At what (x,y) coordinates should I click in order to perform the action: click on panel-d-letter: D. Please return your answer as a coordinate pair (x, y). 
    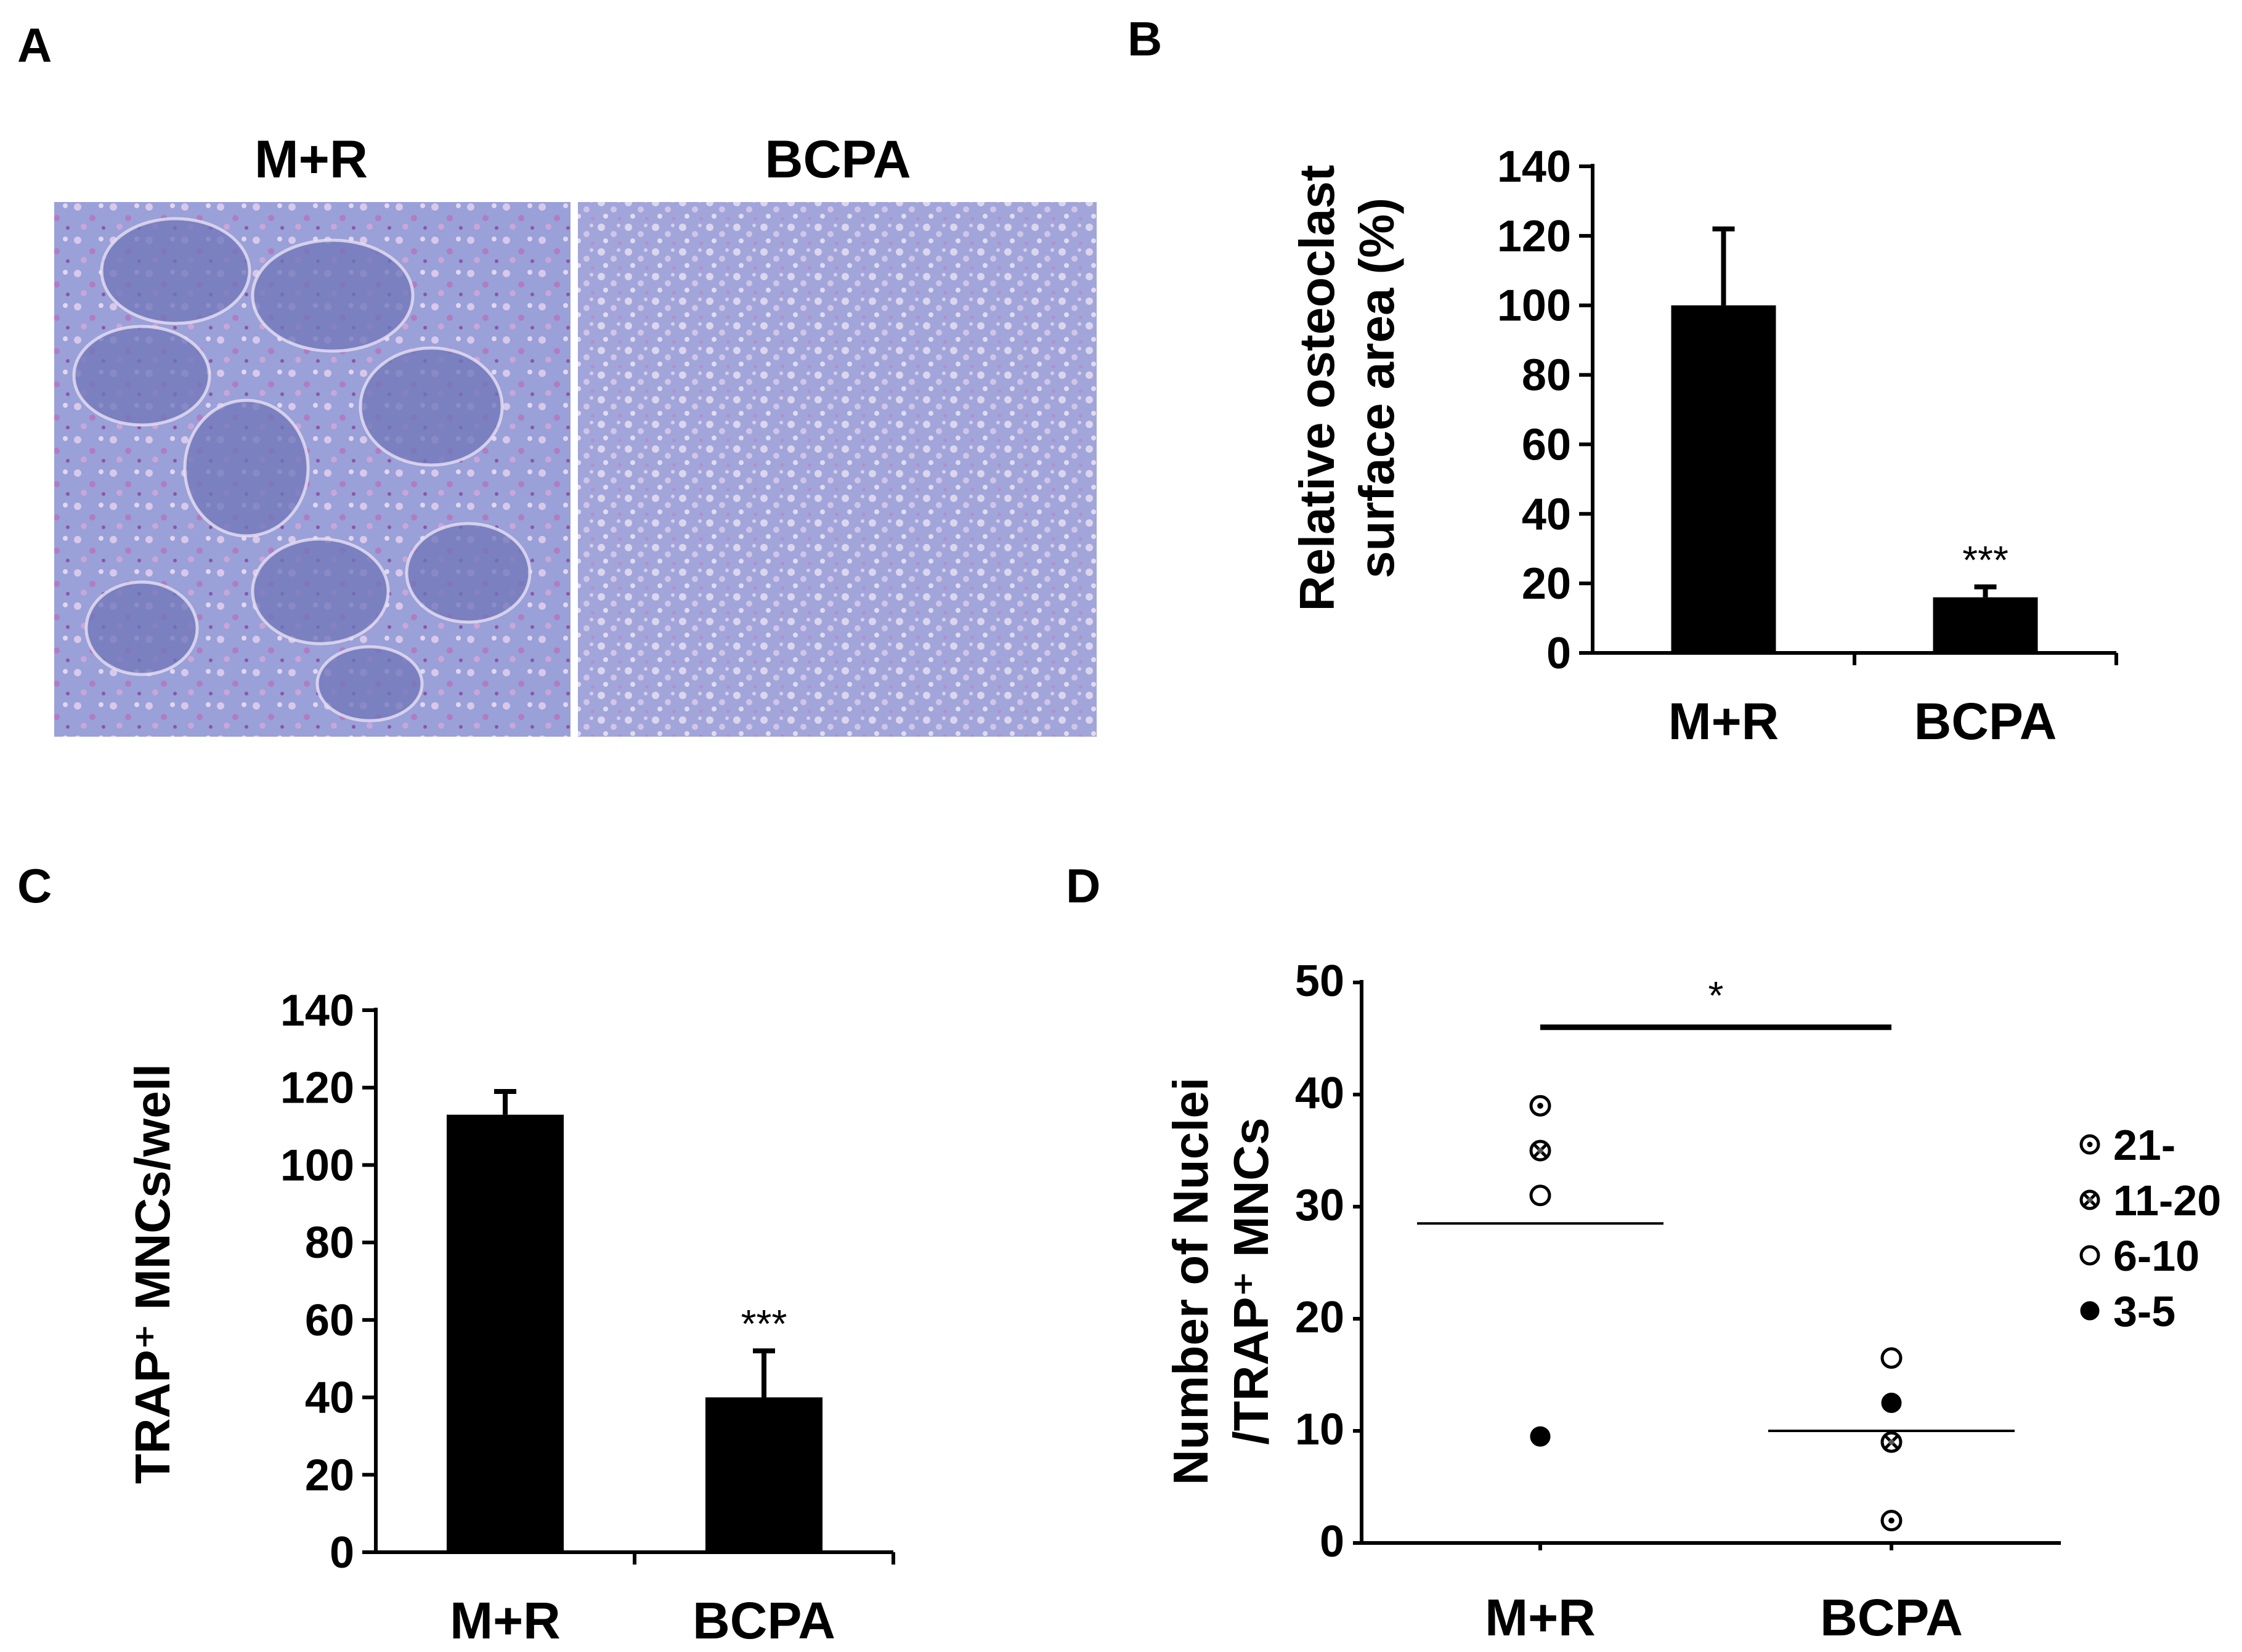
    Looking at the image, I should click on (1083, 886).